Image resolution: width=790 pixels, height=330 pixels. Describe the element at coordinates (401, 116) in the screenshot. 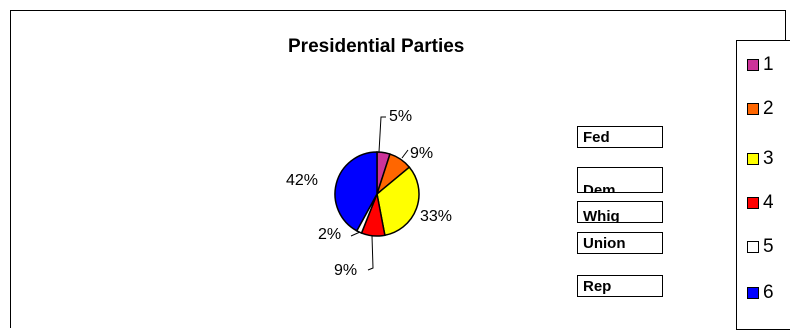

I see `slice-label-1: 5%` at that location.